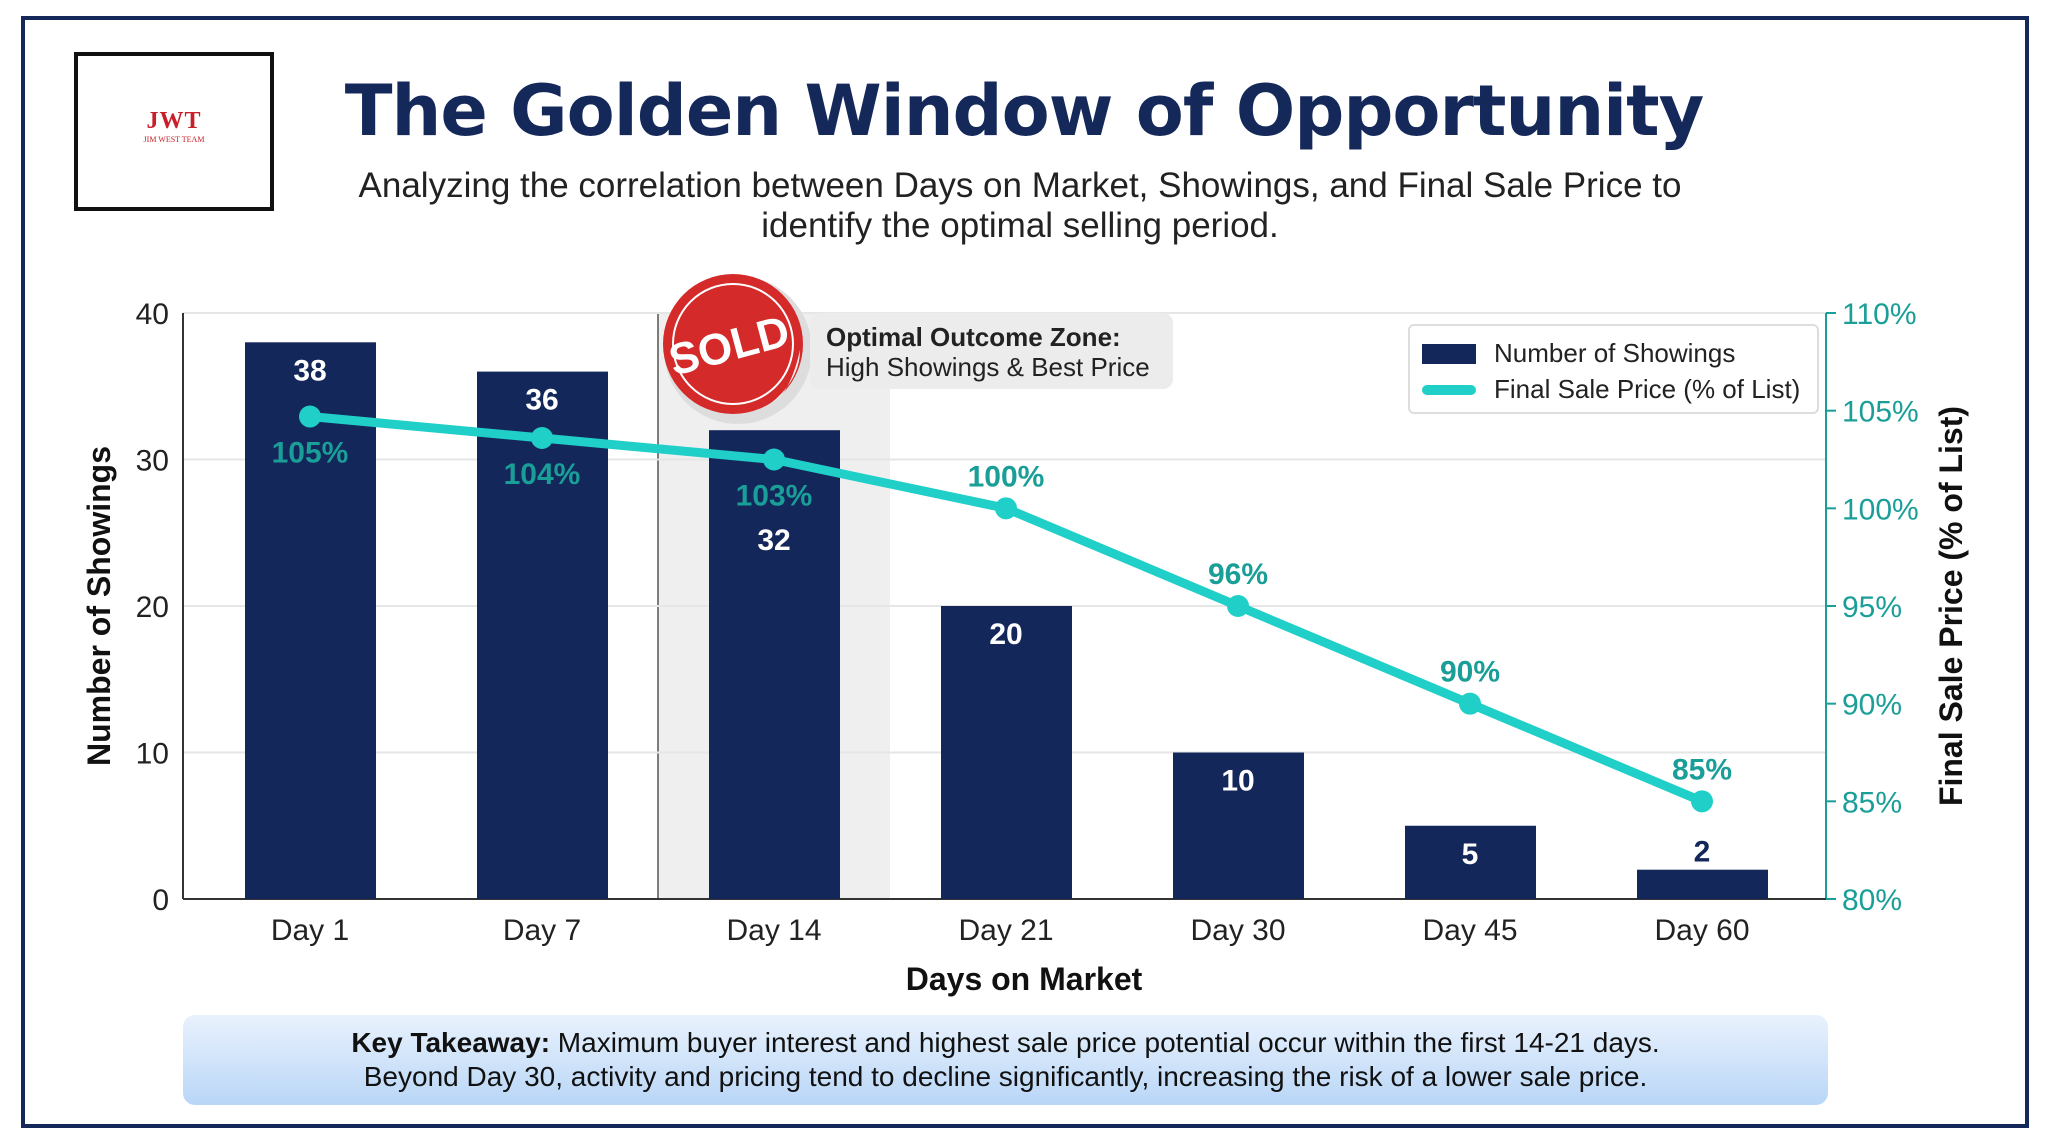 The image size is (2048, 1143). Describe the element at coordinates (1702, 769) in the screenshot. I see `price-value-label: 85%` at that location.